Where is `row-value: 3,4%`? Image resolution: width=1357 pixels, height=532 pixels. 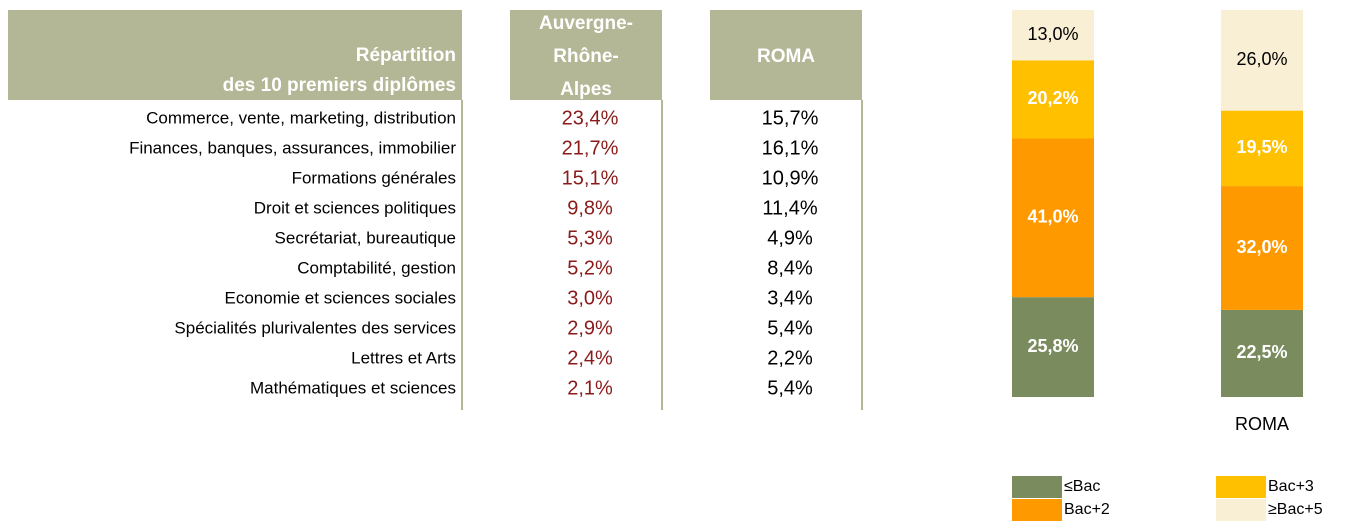
row-value: 3,4% is located at coordinates (790, 298).